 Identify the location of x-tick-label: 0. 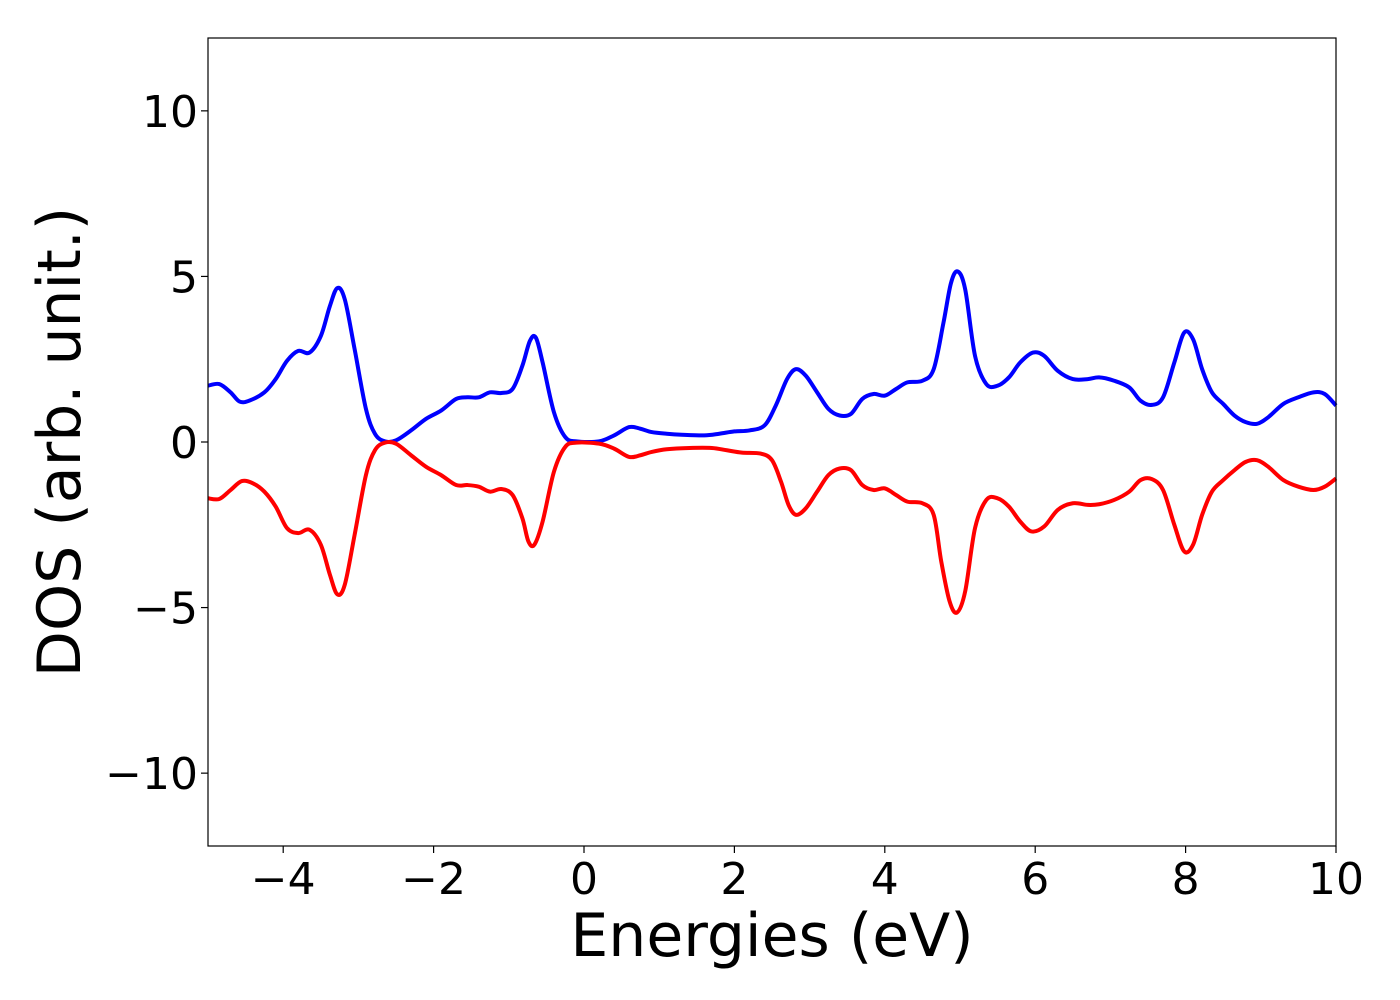
(584, 879).